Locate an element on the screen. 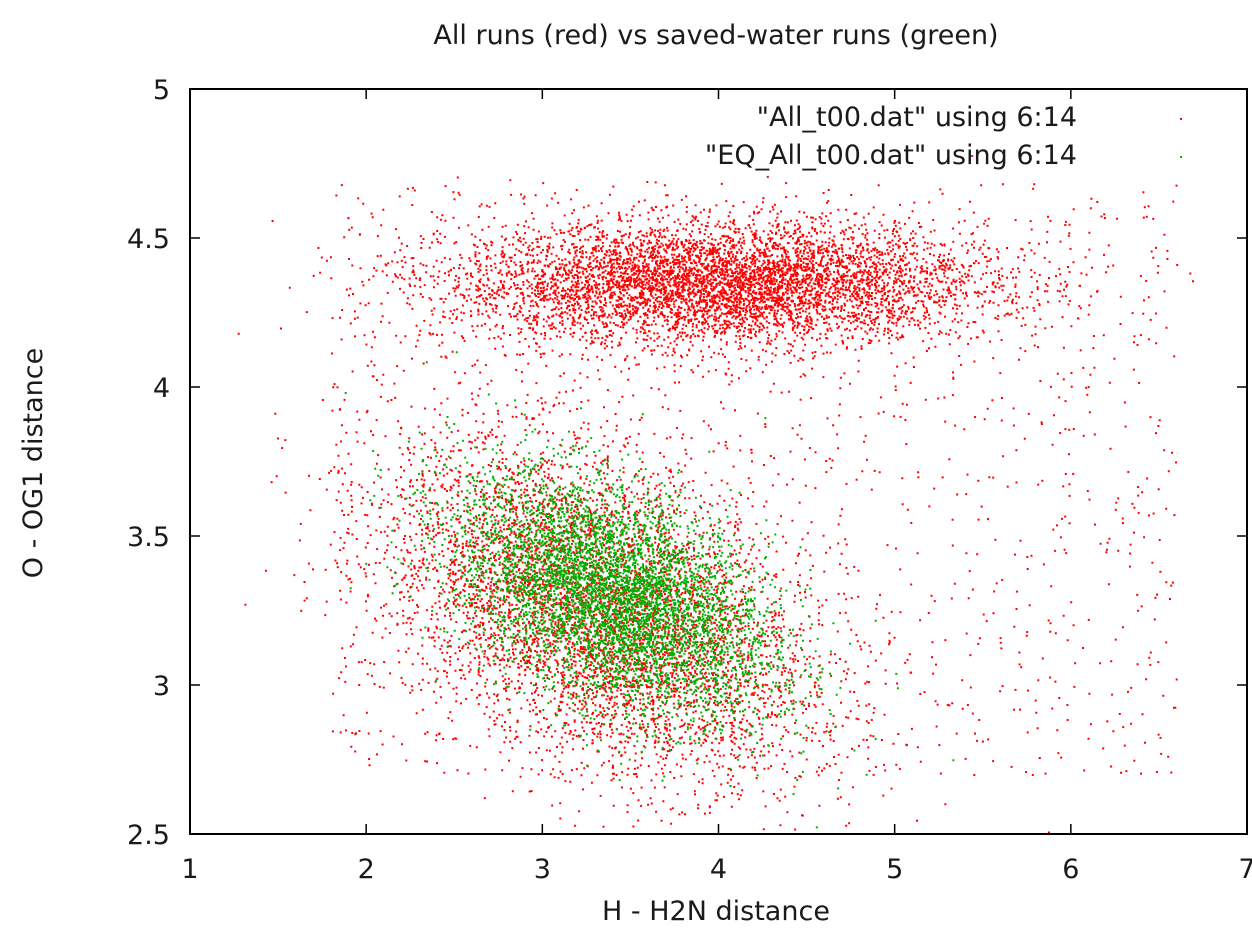  y-tick-label: 3 is located at coordinates (161, 686).